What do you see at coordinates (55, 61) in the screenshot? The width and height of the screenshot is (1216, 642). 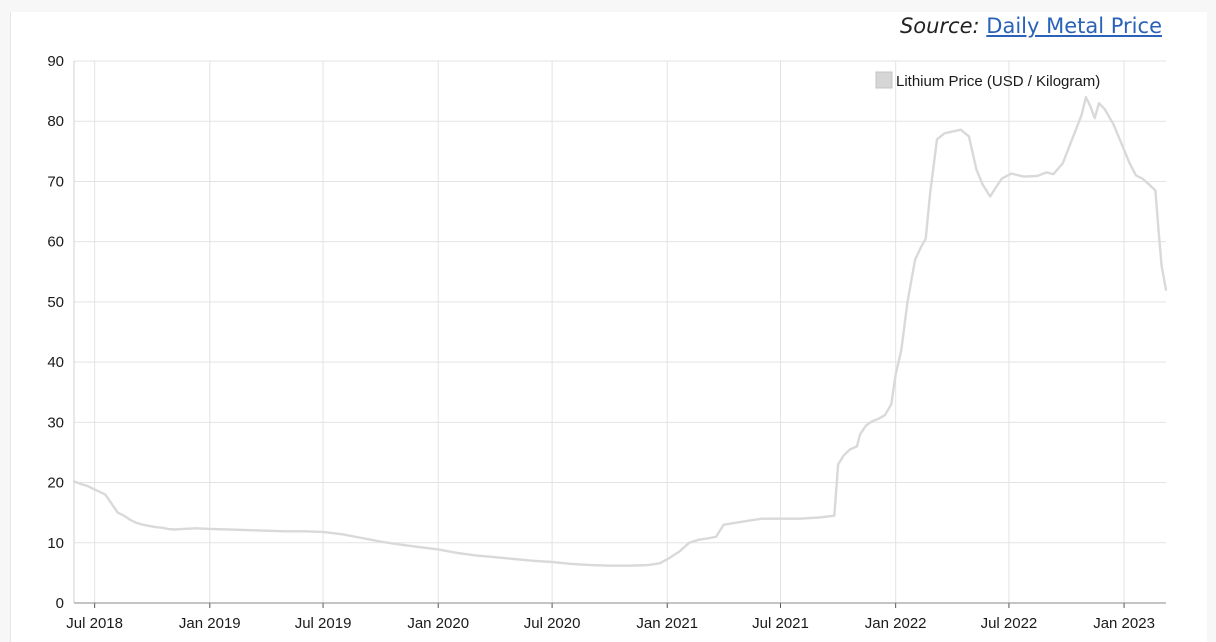 I see `y-tick-label: 90` at bounding box center [55, 61].